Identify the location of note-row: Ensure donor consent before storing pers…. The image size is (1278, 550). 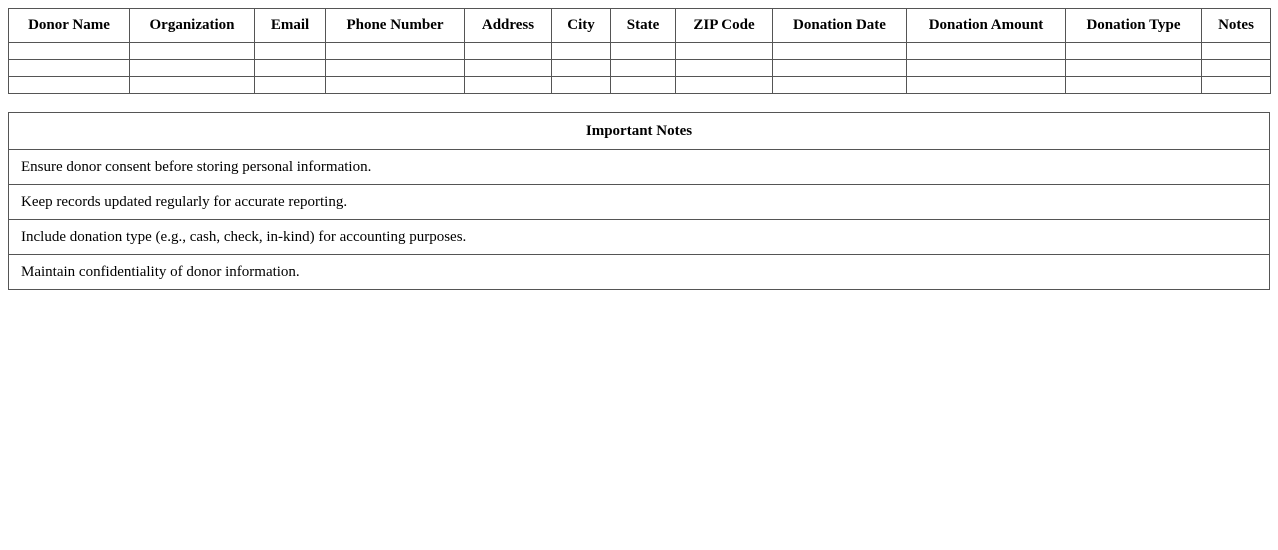
(639, 167).